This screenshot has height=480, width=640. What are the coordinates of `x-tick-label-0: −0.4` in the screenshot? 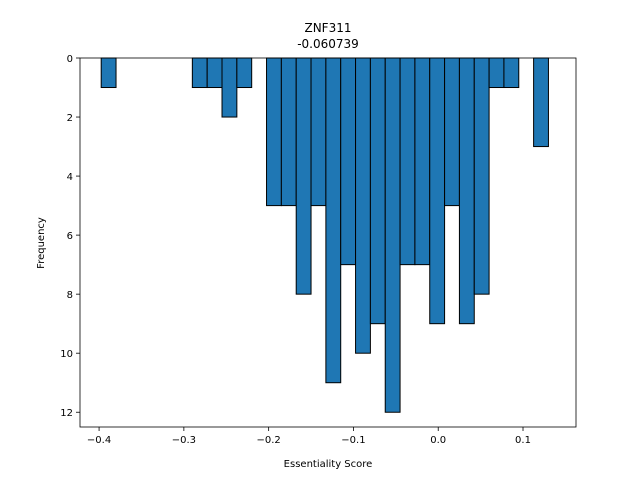 It's located at (99, 440).